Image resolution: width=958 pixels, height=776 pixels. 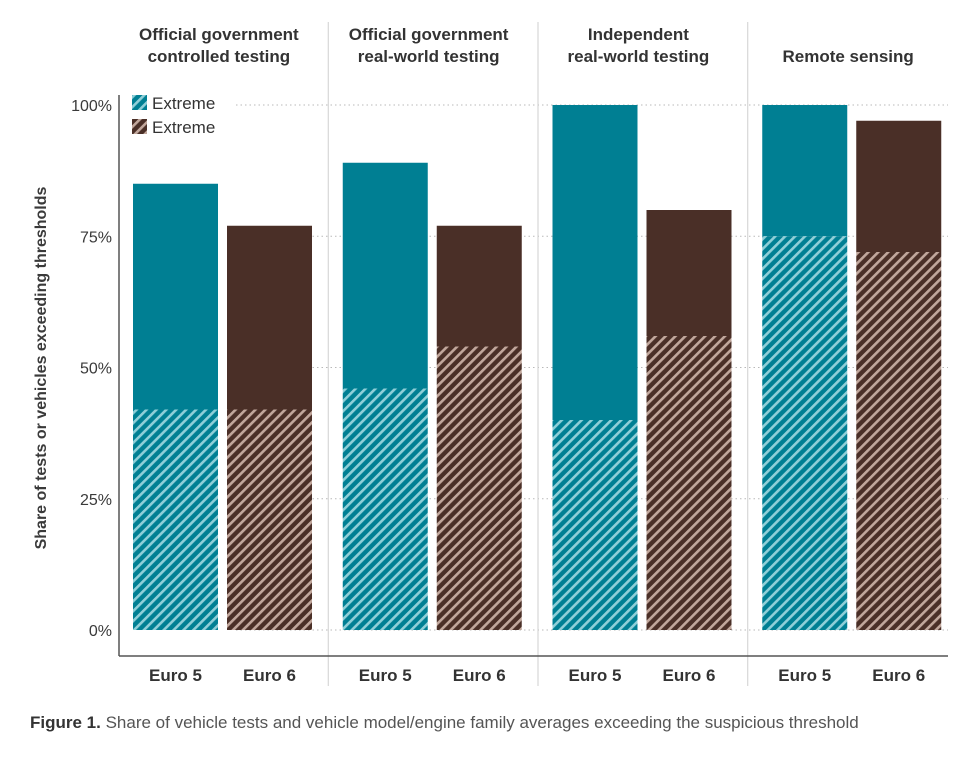 I want to click on panel-title: Official government controlled testing, so click(x=219, y=45).